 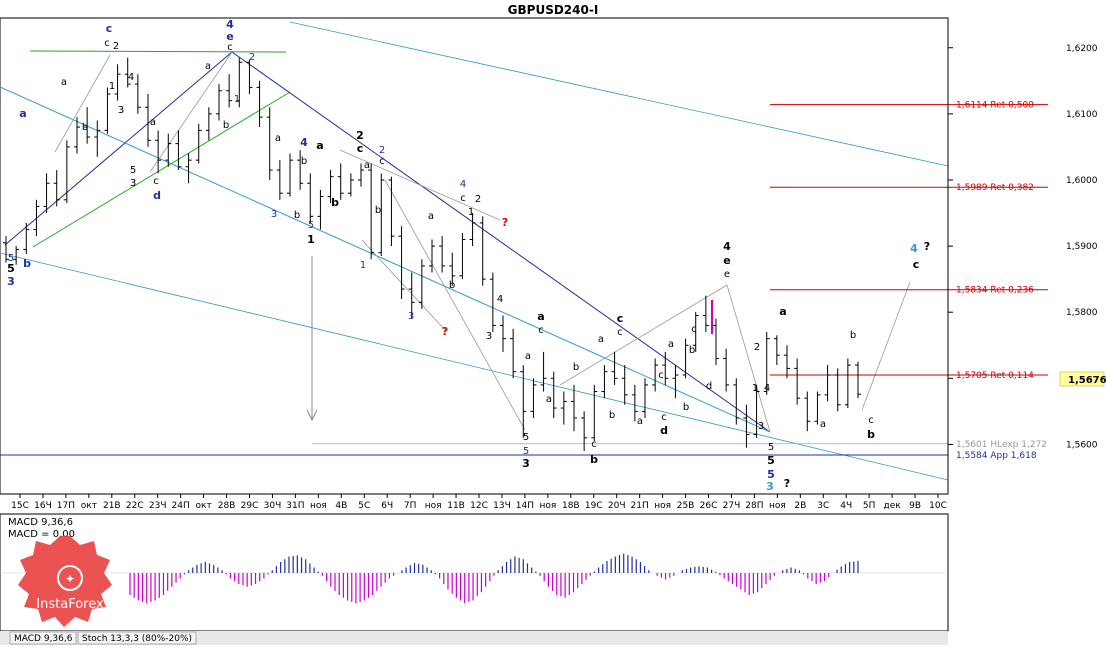 I want to click on x-tick-label: 17П, so click(x=66, y=506).